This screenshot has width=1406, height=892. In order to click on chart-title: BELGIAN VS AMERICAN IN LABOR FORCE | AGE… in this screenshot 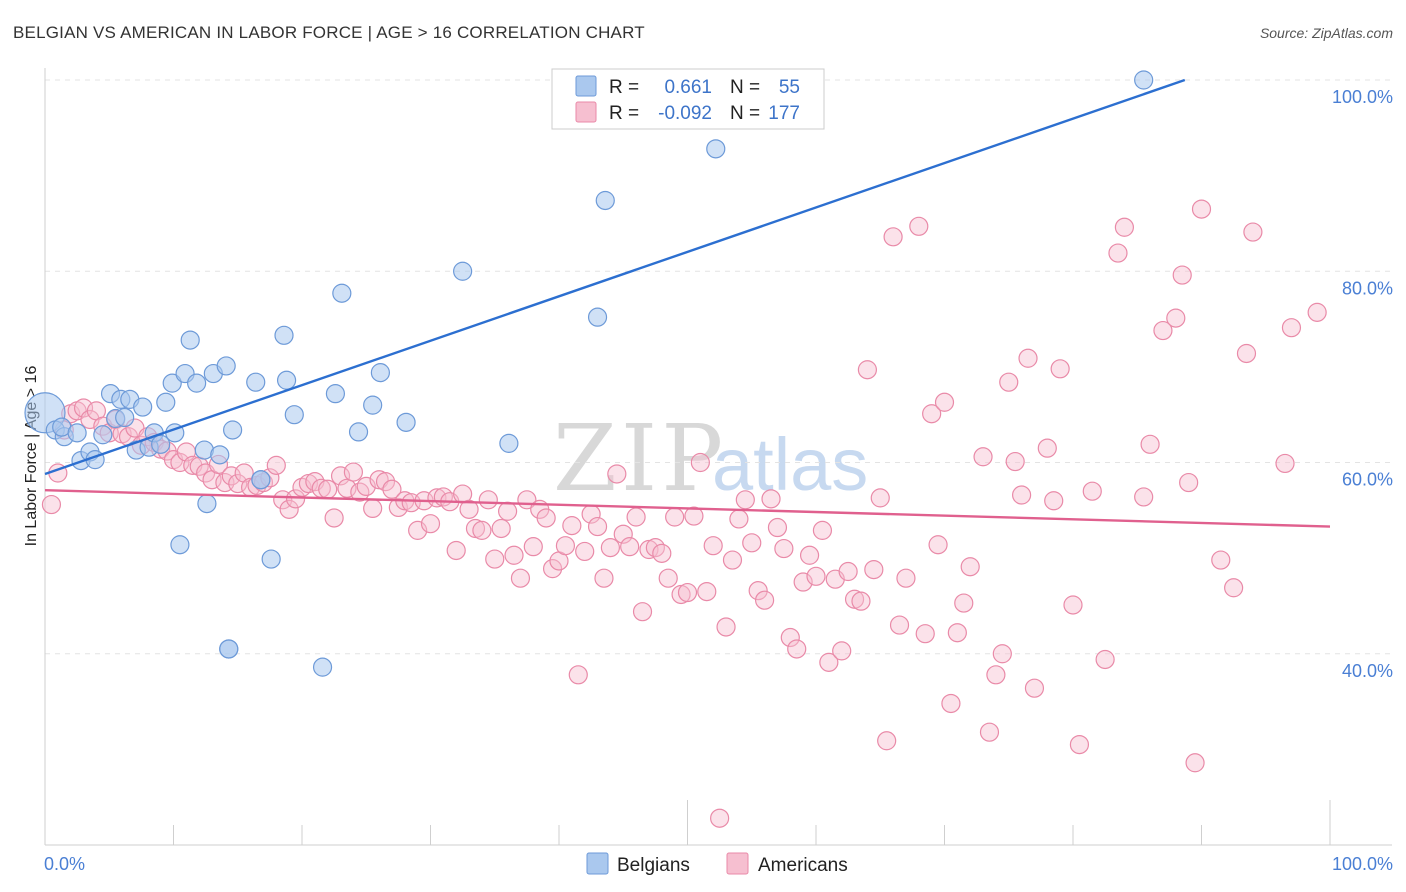, I will do `click(329, 32)`.